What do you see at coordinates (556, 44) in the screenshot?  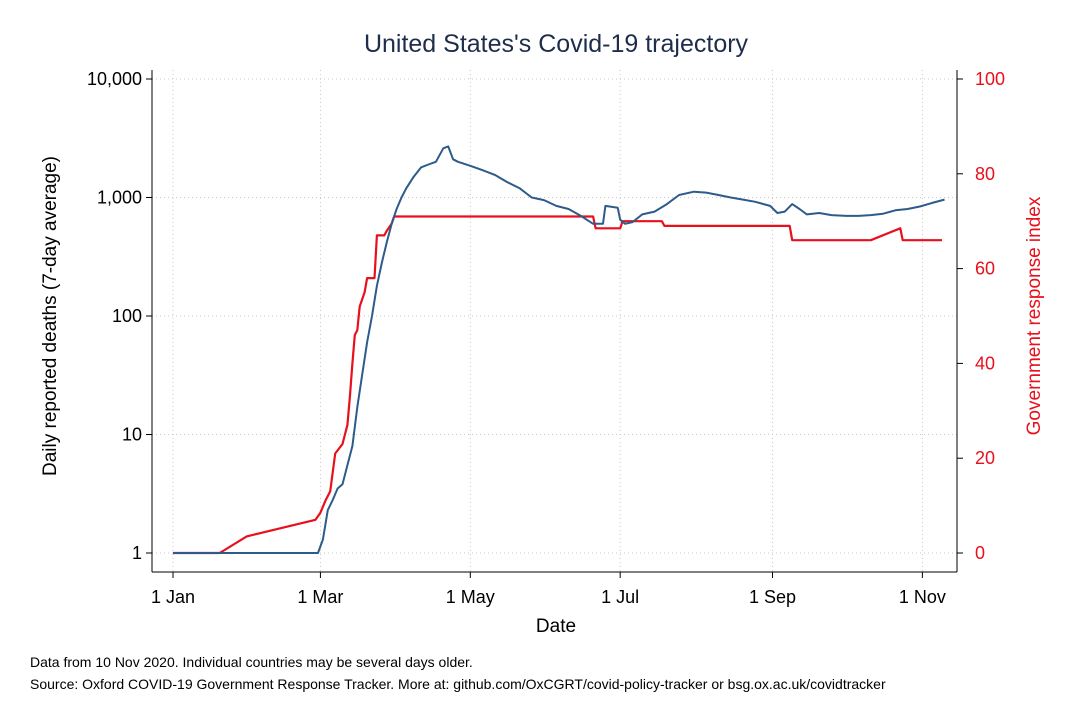 I see `chart-title: United States's Covid-19 trajectory` at bounding box center [556, 44].